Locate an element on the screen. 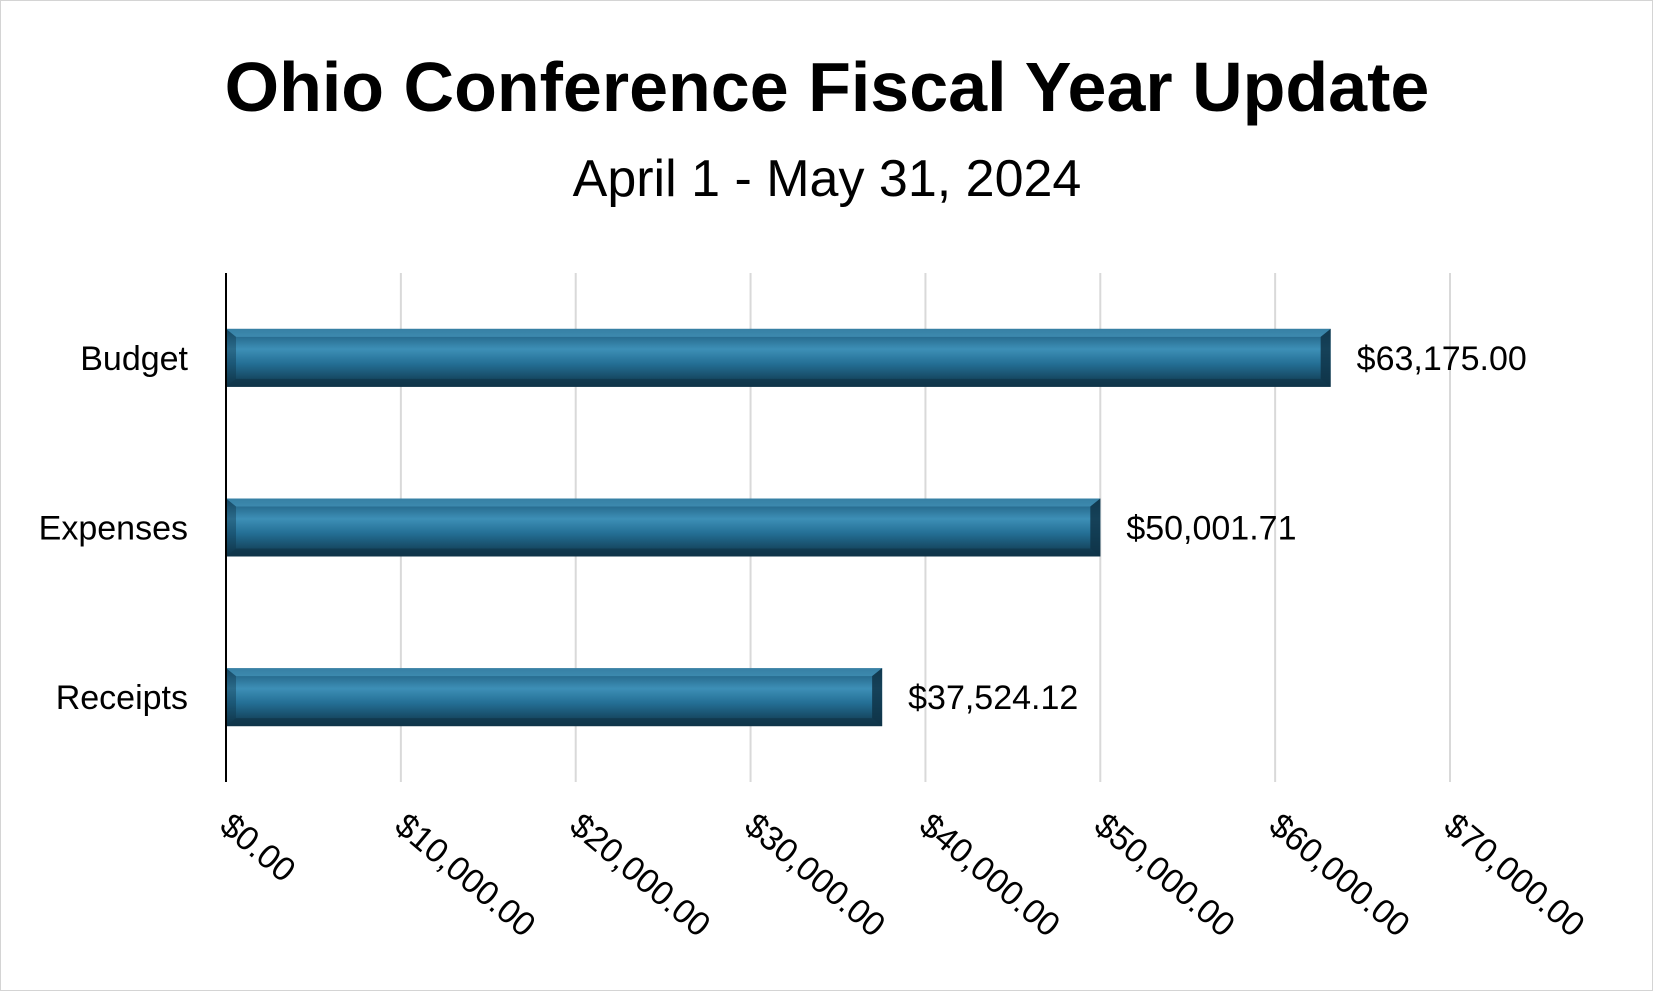 This screenshot has width=1653, height=992. bar-fill-receipts is located at coordinates (554, 697).